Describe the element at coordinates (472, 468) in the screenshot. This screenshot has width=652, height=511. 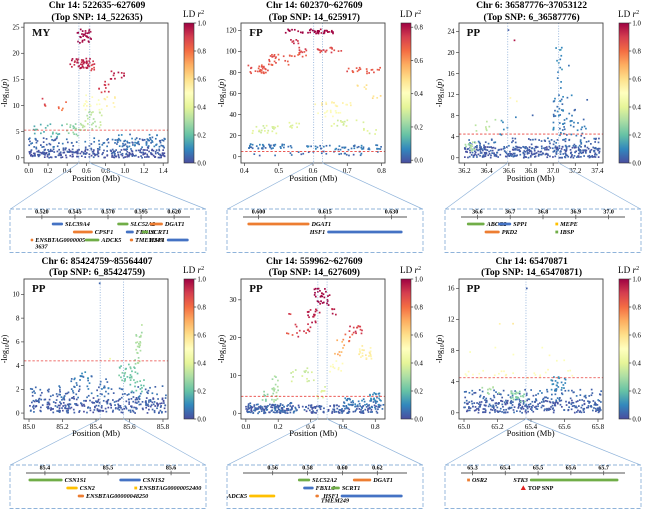
I see `gene-ruler-tick-label: 65.3` at that location.